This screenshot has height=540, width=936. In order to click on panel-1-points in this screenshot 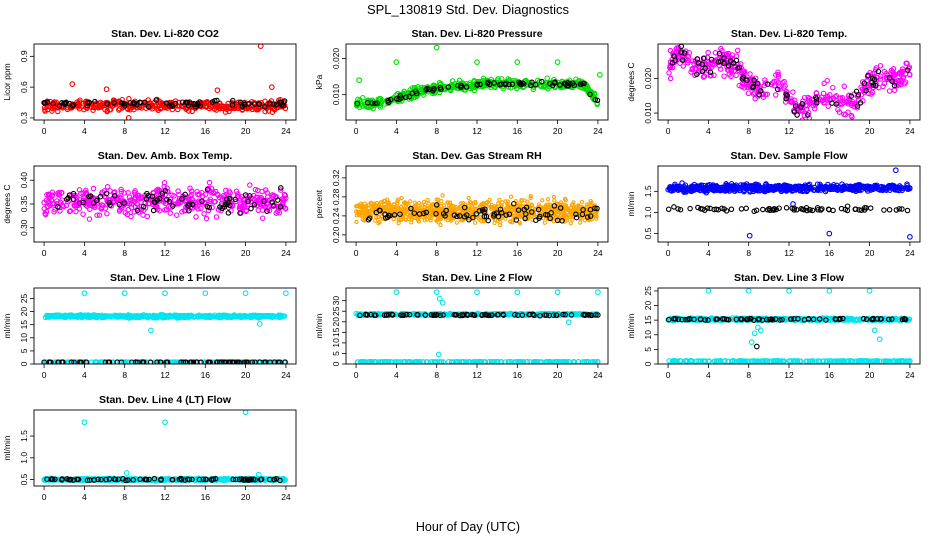, I will do `click(165, 82)`.